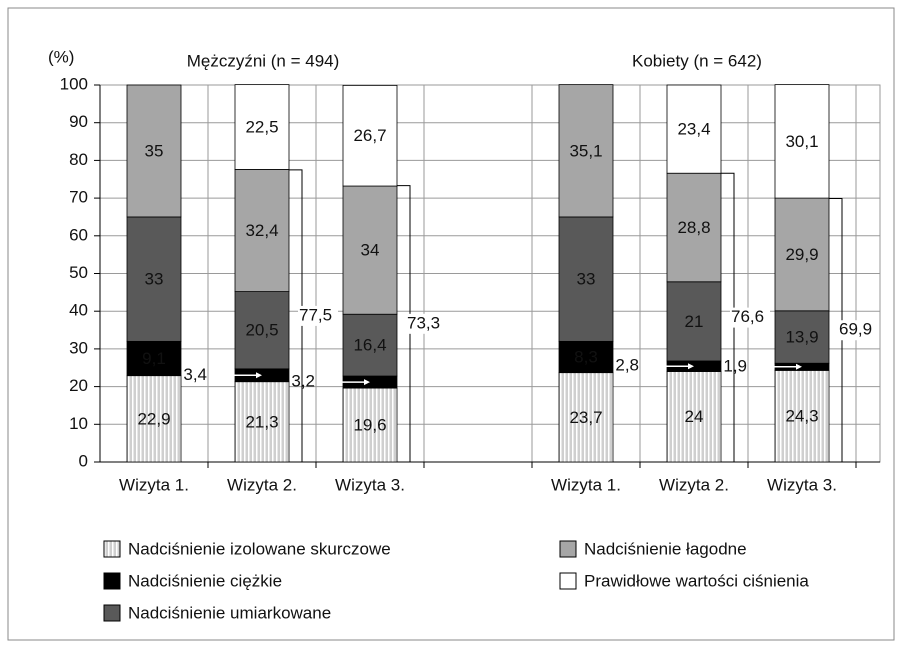  I want to click on data-label: 30,1, so click(801, 141).